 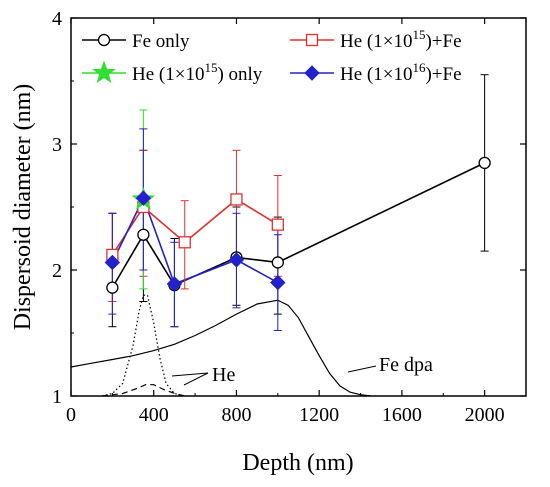 What do you see at coordinates (154, 415) in the screenshot?
I see `x-tick-label-1: 400` at bounding box center [154, 415].